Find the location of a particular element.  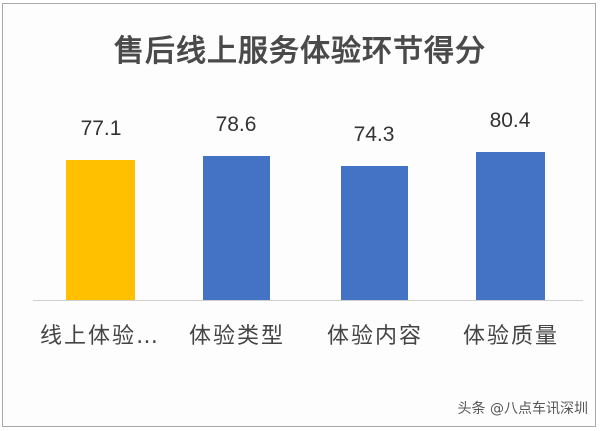

chart-title: 售后线上服务体验环节得分 is located at coordinates (300, 51).